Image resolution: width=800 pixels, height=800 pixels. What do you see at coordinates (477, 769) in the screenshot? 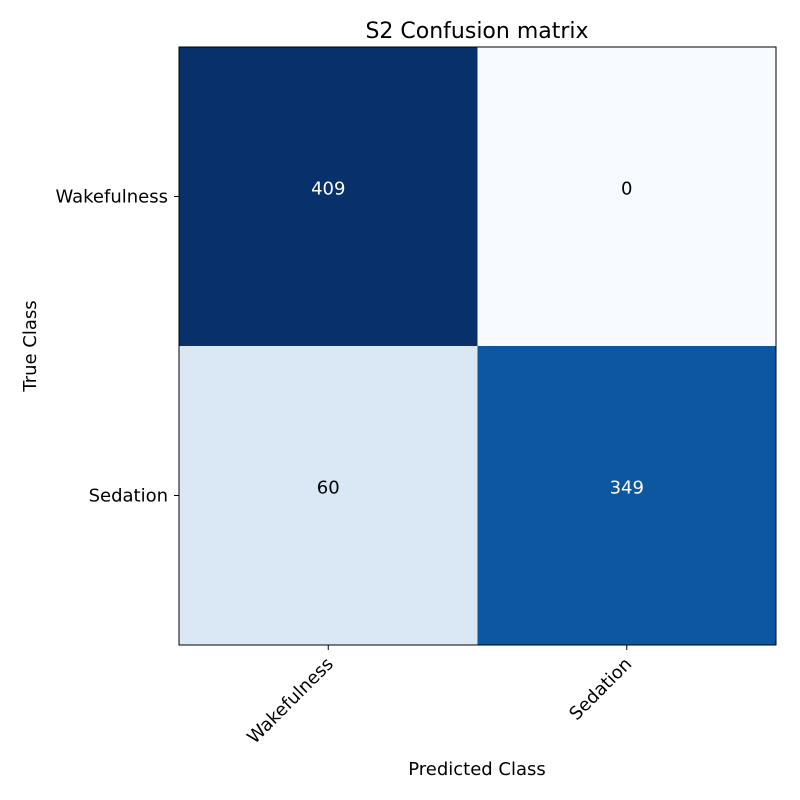
I see `x-axis-label: Predicted Class` at bounding box center [477, 769].